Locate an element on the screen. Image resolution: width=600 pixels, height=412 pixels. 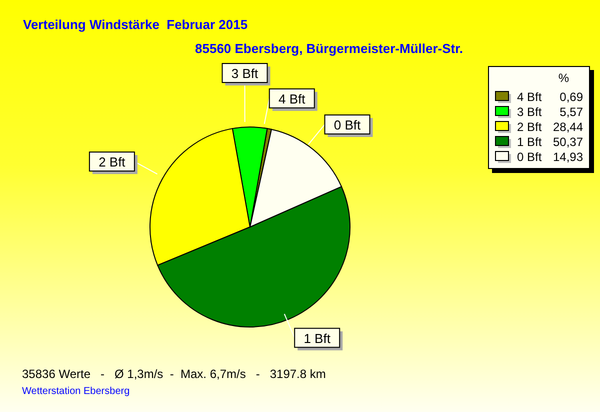
chart-title: Verteilung Windstärke Februar 2015 is located at coordinates (135, 24).